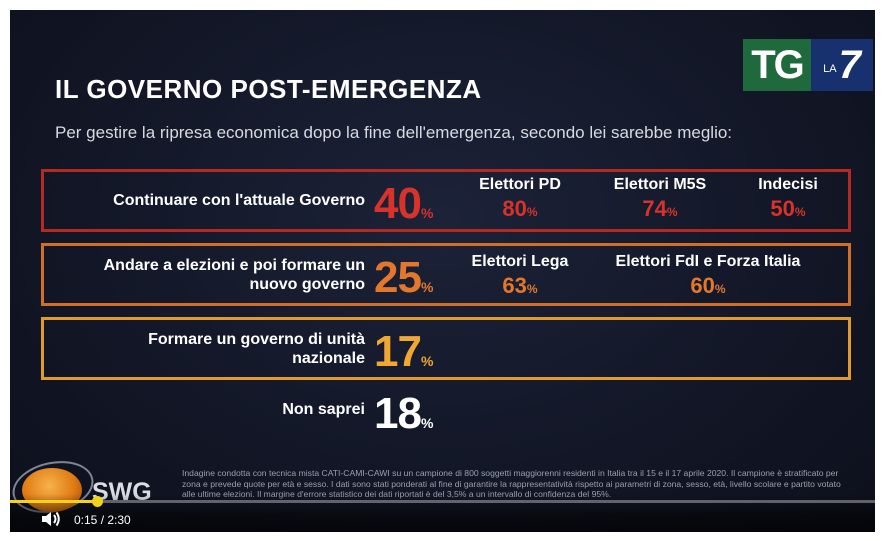  What do you see at coordinates (708, 261) in the screenshot?
I see `breakdown-2-2-group: Elettori FdI e Forza Italia` at bounding box center [708, 261].